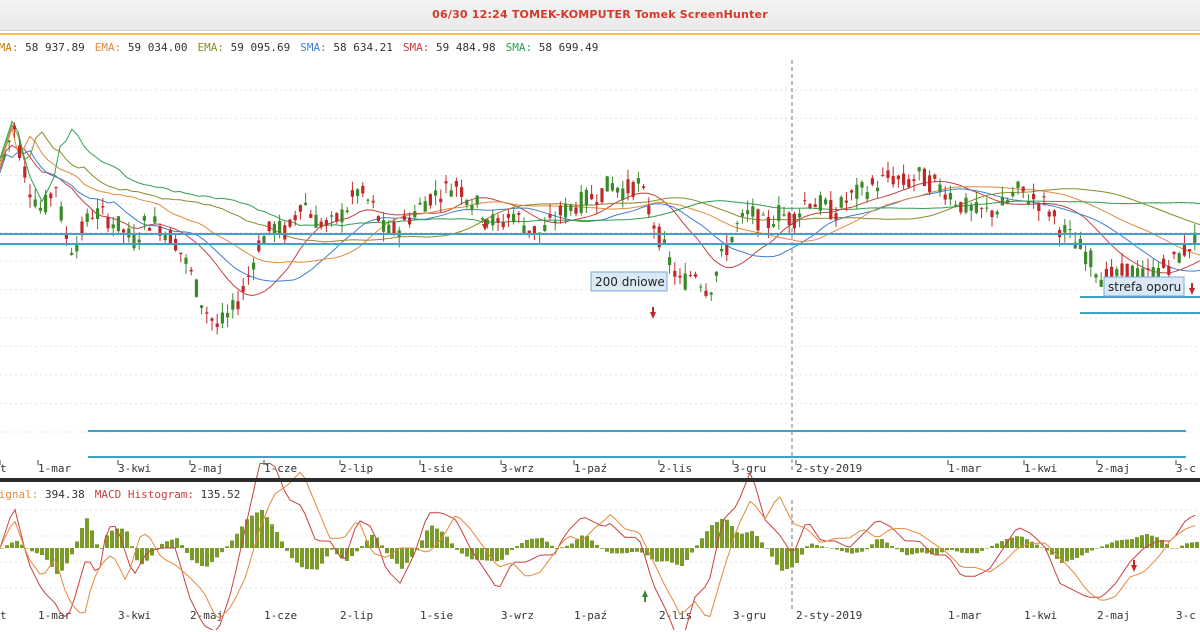  I want to click on x-tick-label: 3-gru, so click(749, 468).